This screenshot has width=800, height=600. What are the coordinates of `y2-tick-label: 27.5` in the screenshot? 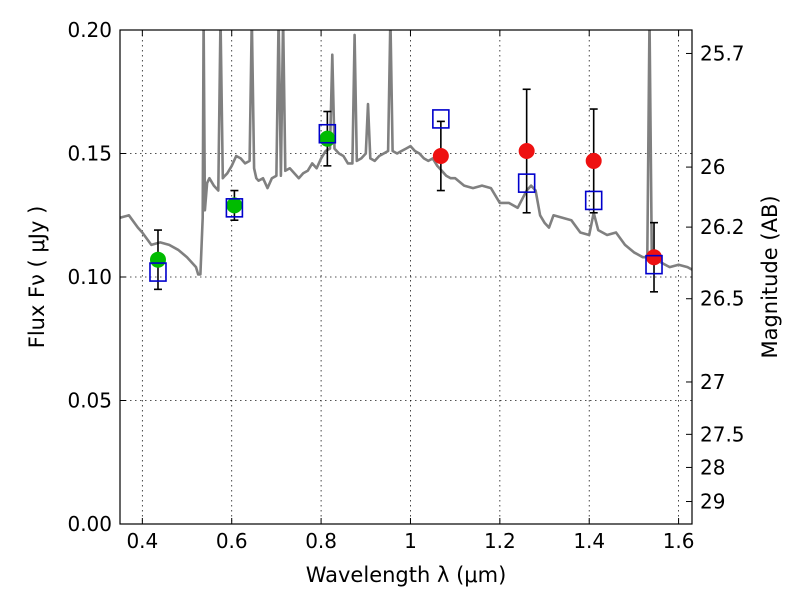 It's located at (722, 434).